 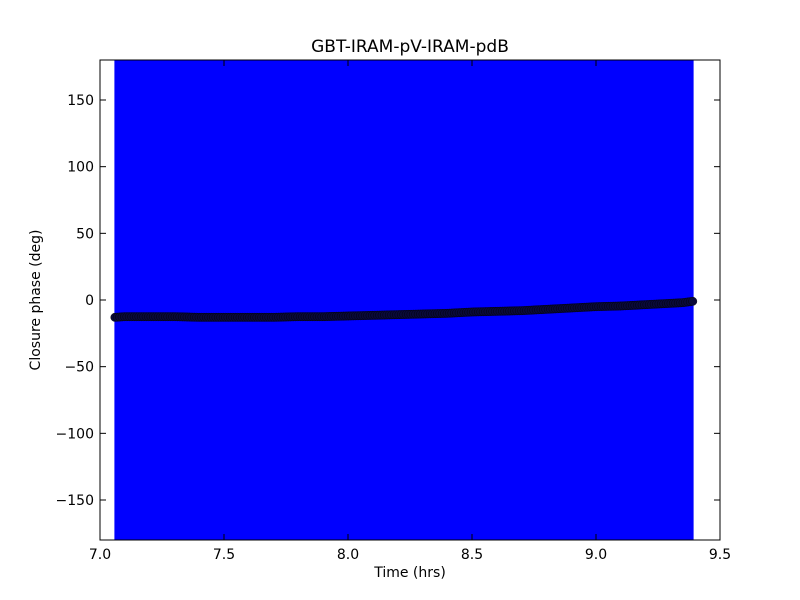 I want to click on x-axis-label: Time (hrs), so click(x=409, y=573).